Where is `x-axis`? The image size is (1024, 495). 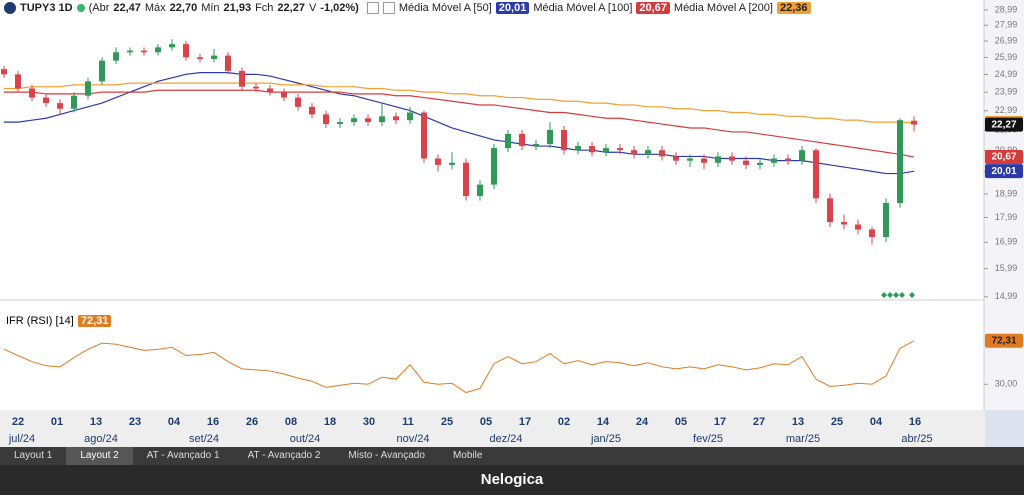 x-axis is located at coordinates (512, 428).